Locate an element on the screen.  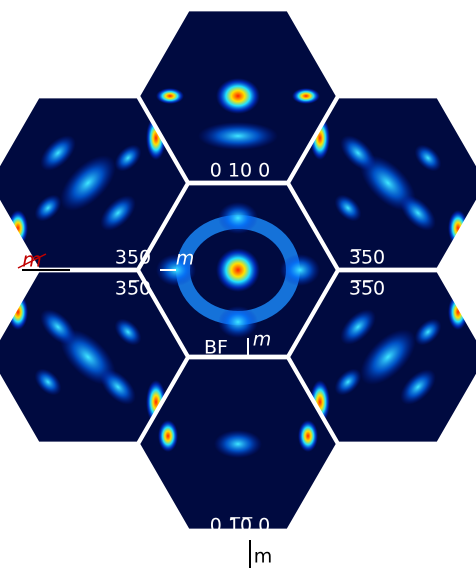
strike is located at coordinates (32, 261).